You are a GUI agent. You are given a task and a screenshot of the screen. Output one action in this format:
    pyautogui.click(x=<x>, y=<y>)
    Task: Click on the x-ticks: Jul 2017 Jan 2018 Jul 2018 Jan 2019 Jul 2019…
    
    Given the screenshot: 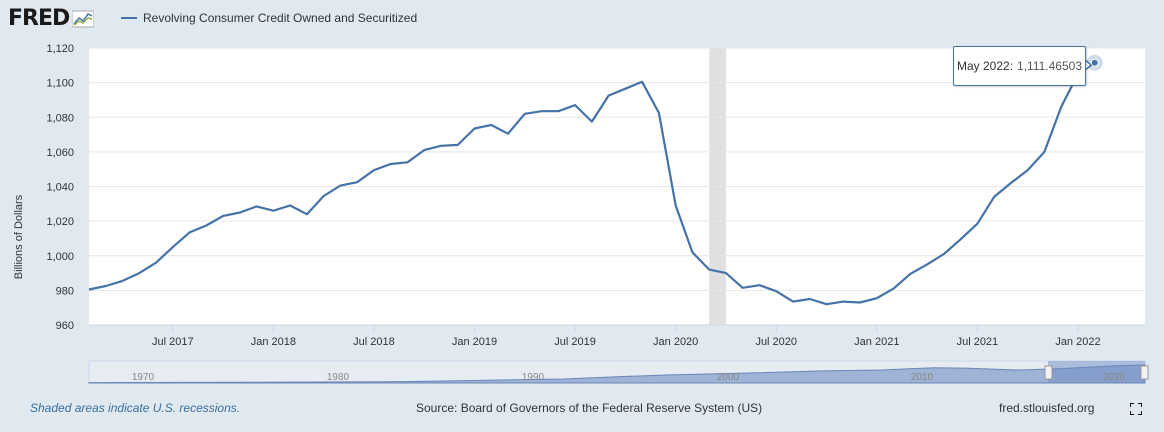 What is the action you would take?
    pyautogui.click(x=617, y=336)
    